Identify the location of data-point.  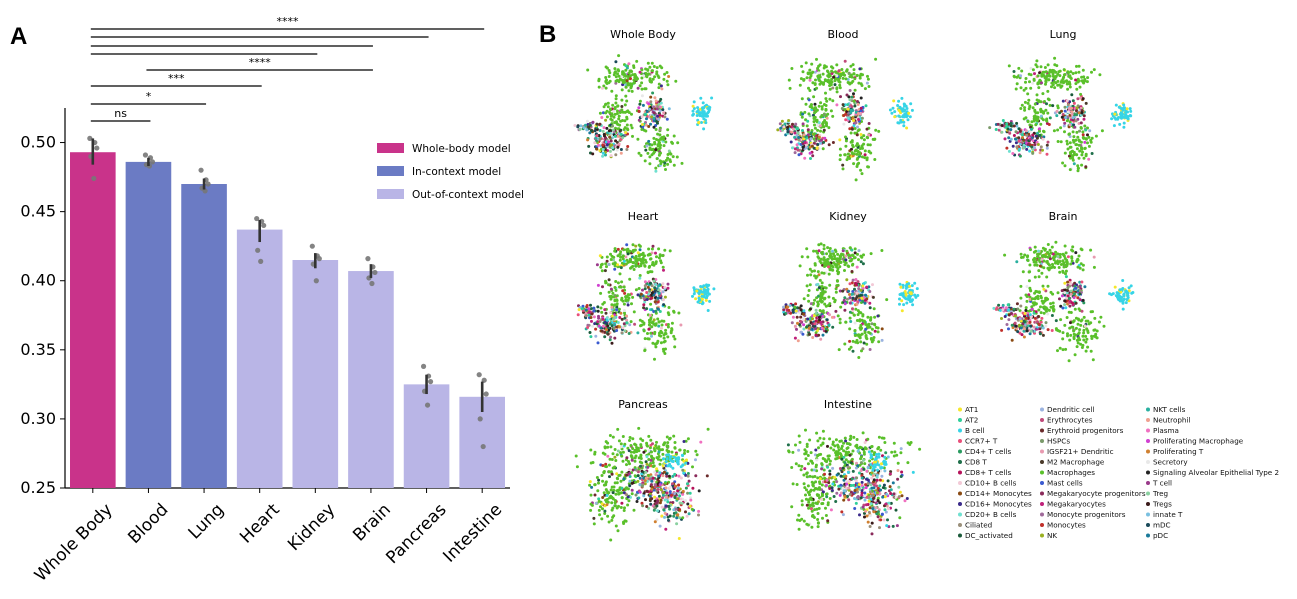
(484, 380).